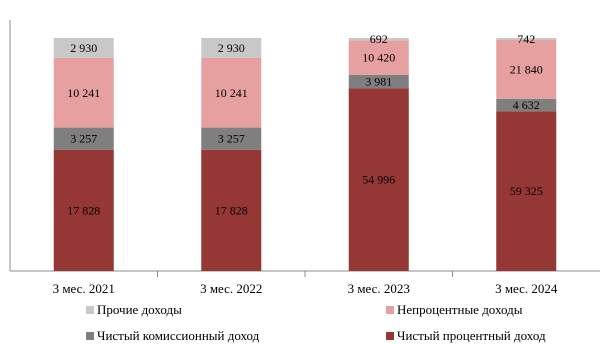 This screenshot has width=604, height=344. I want to click on data-label: 3 981, so click(378, 82).